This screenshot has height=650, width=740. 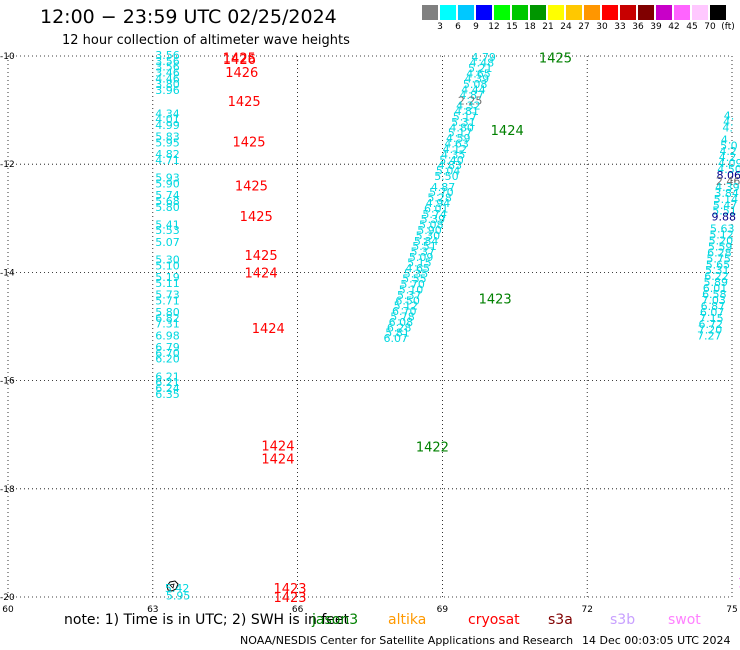 What do you see at coordinates (239, 60) in the screenshot?
I see `pass-number-label: 1426` at bounding box center [239, 60].